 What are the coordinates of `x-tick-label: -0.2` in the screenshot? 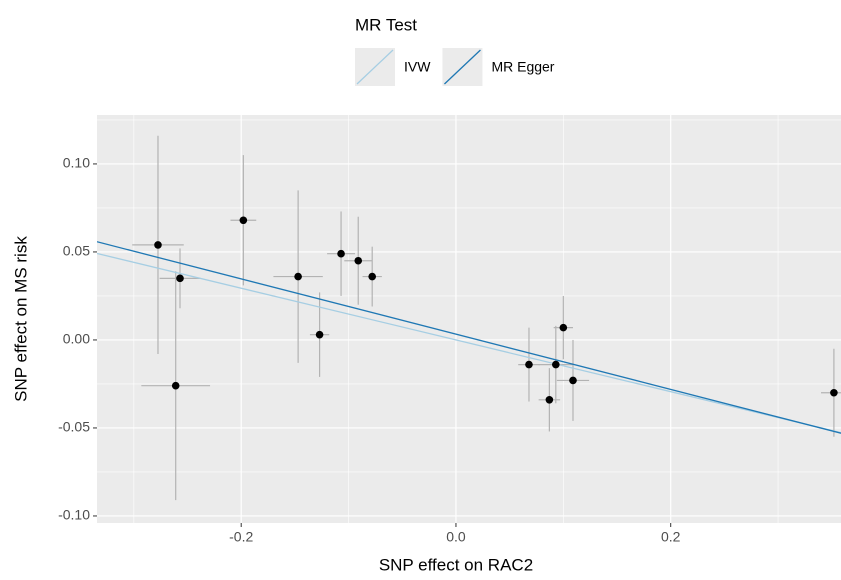 It's located at (241, 537).